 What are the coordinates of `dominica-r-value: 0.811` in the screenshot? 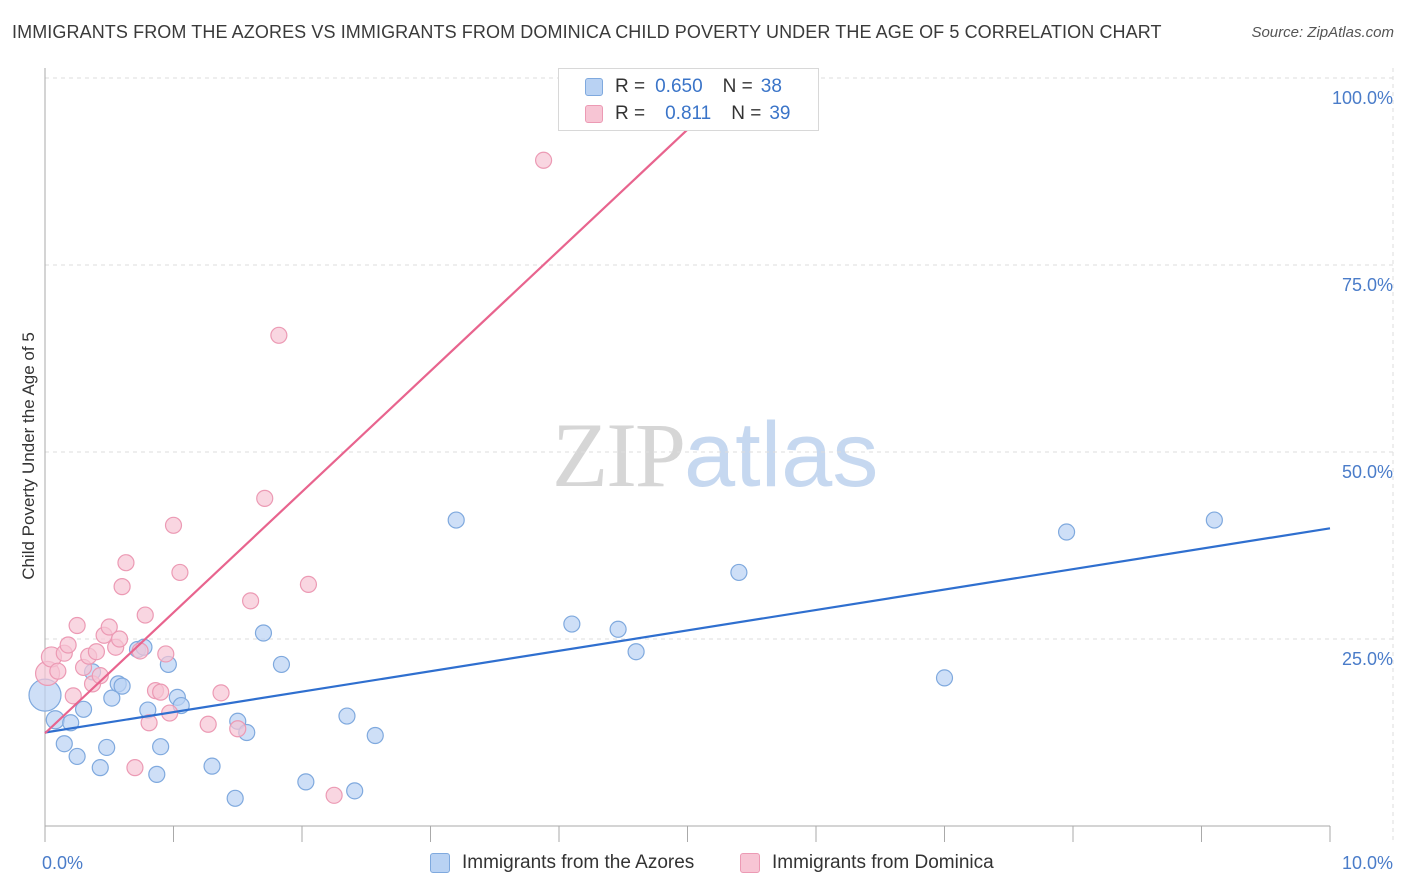 It's located at (688, 113).